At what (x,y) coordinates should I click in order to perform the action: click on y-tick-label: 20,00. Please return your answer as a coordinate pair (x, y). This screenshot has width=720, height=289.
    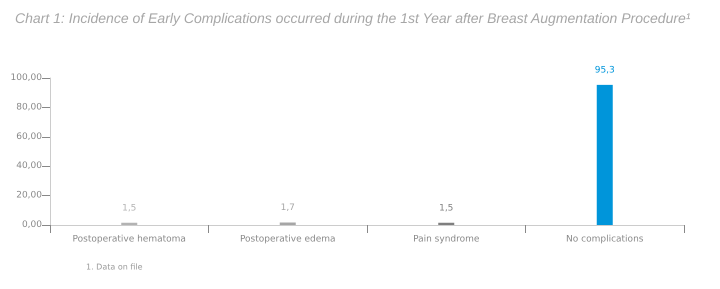
    Looking at the image, I should click on (29, 195).